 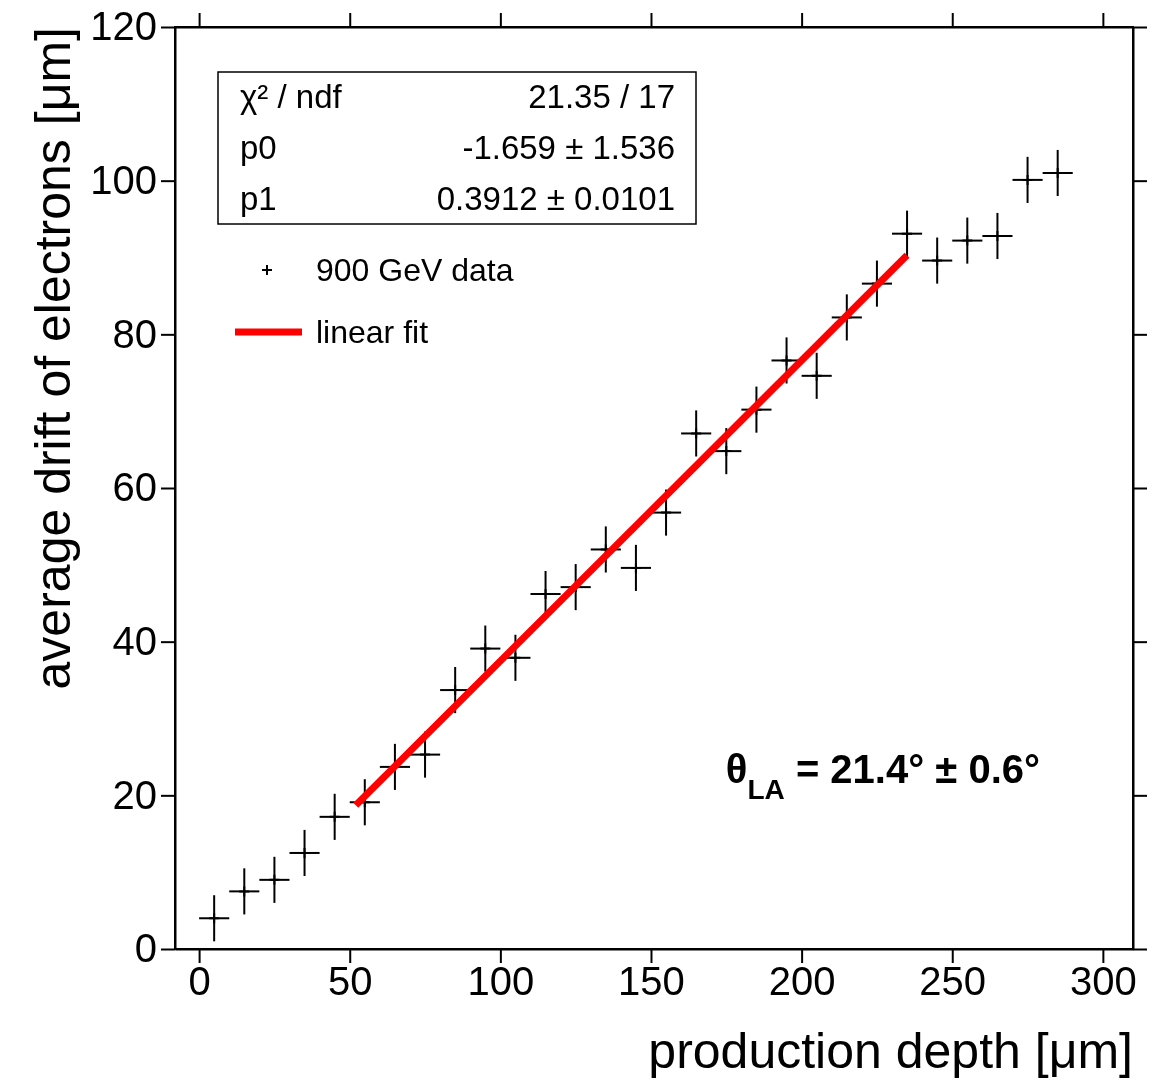 What do you see at coordinates (1103, 981) in the screenshot?
I see `x-tick-label: 300` at bounding box center [1103, 981].